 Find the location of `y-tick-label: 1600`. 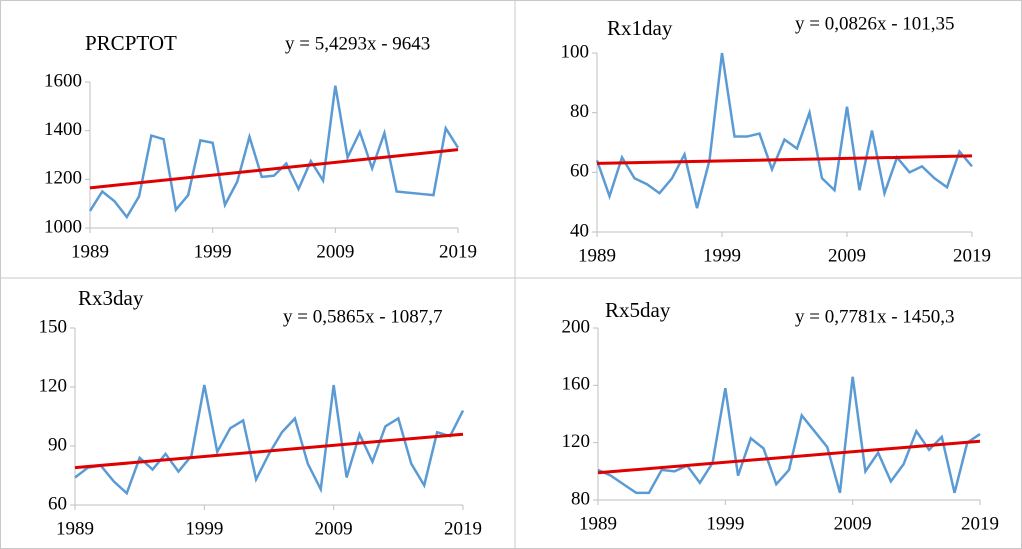

y-tick-label: 1600 is located at coordinates (63, 80).